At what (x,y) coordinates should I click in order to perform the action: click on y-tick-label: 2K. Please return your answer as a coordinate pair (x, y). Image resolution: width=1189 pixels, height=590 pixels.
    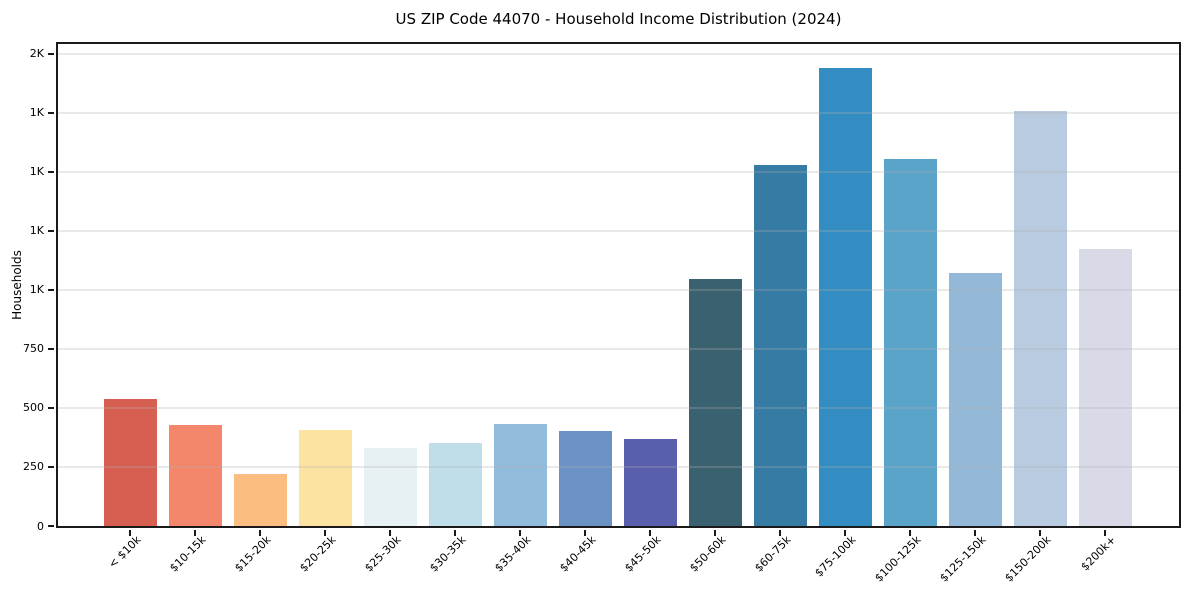
    Looking at the image, I should click on (36, 53).